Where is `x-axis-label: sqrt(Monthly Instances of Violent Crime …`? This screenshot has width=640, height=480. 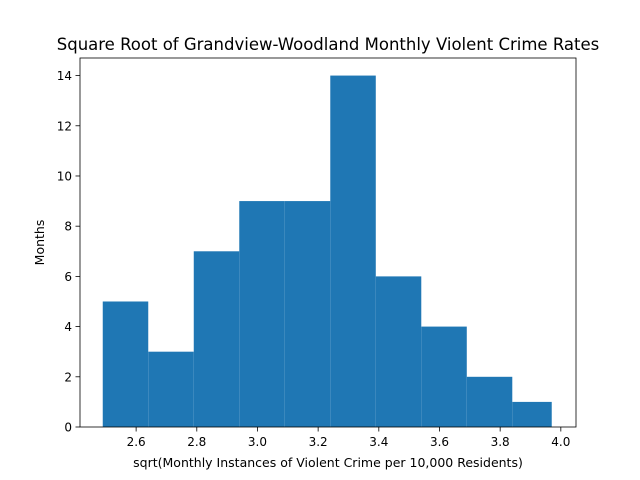 x-axis-label: sqrt(Monthly Instances of Violent Crime … is located at coordinates (328, 462).